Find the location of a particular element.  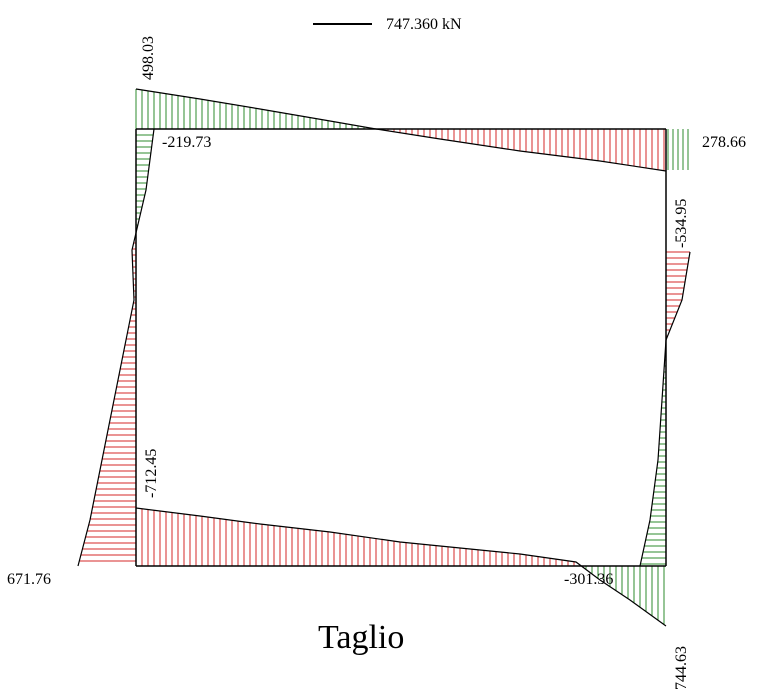

value-top-left: 498.03 is located at coordinates (148, 58).